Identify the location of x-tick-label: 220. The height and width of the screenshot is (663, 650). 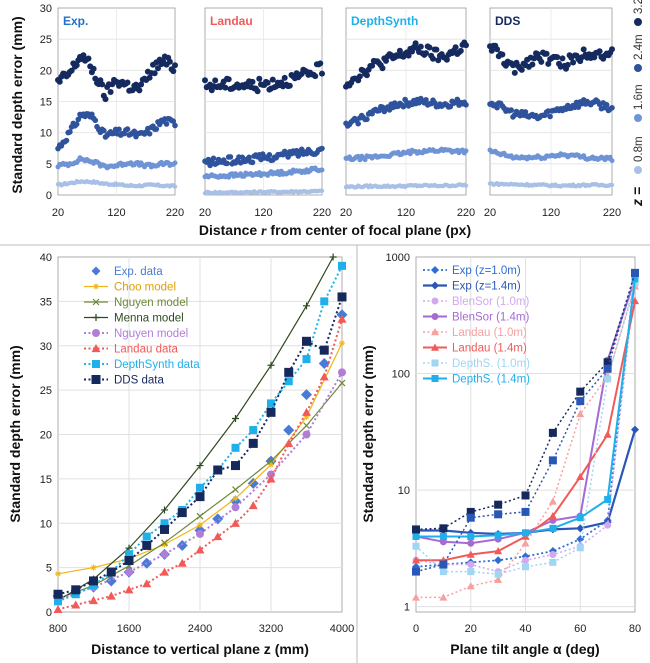
(175, 213).